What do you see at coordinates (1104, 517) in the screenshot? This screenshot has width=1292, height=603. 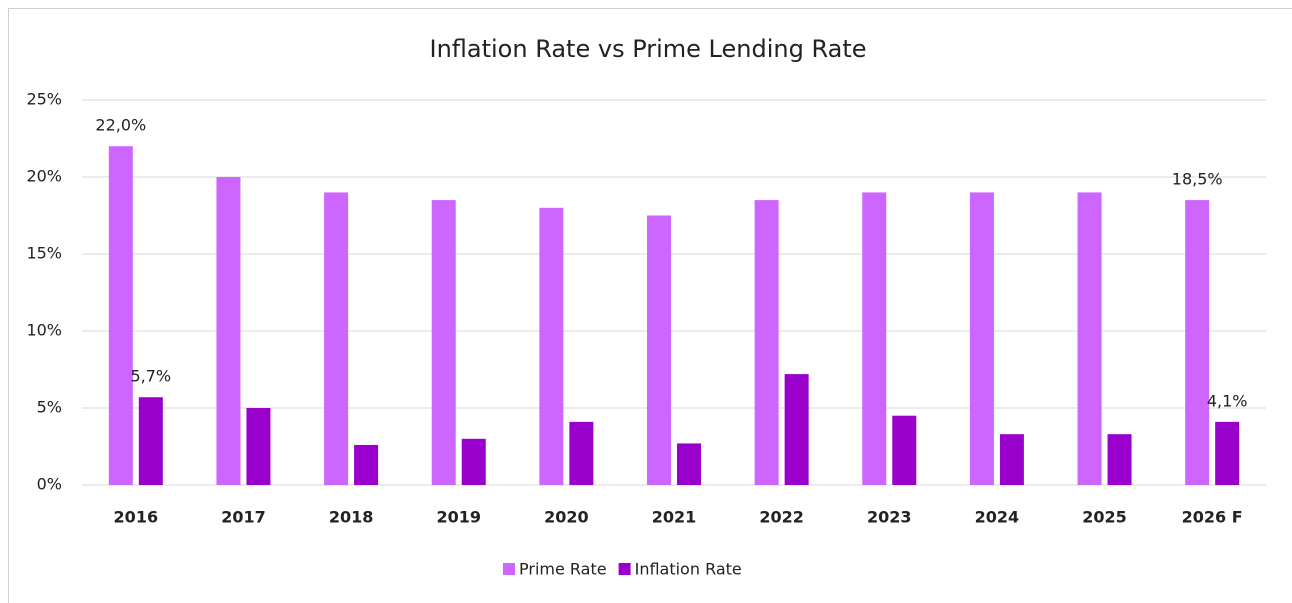 I see `x-tick-label: 2025` at bounding box center [1104, 517].